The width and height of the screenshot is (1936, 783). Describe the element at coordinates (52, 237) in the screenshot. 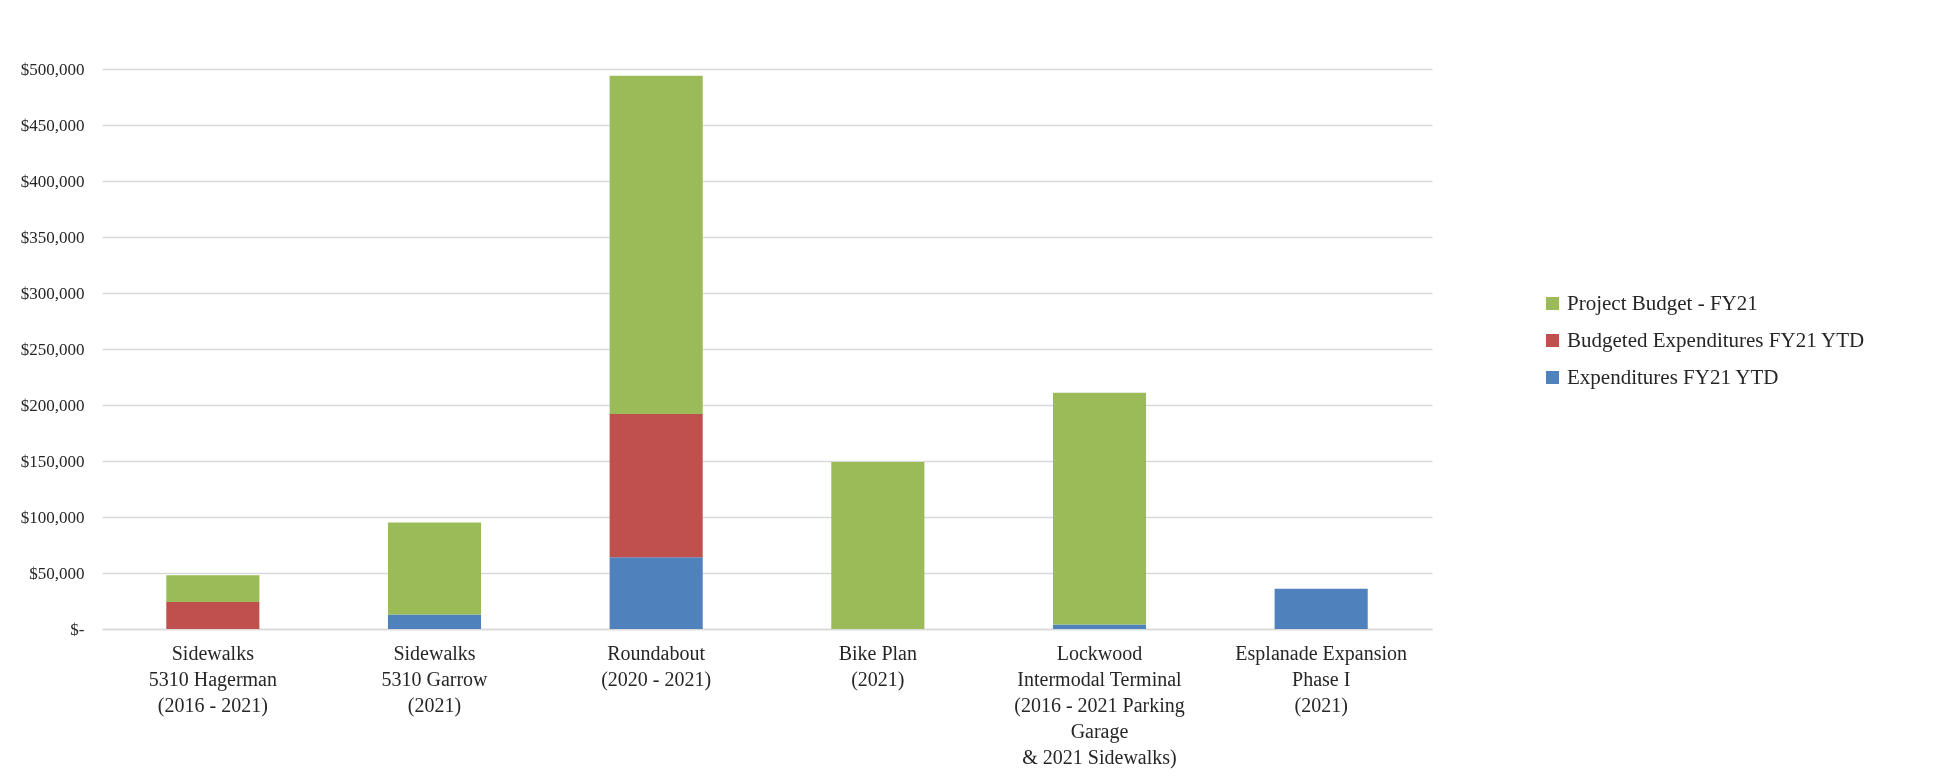

I see `y-tick-label: $350,000` at that location.